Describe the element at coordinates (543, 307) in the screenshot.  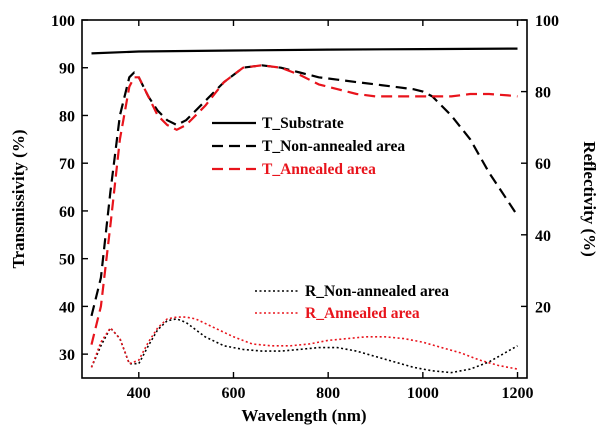
I see `y-right-tick-label: 20` at that location.